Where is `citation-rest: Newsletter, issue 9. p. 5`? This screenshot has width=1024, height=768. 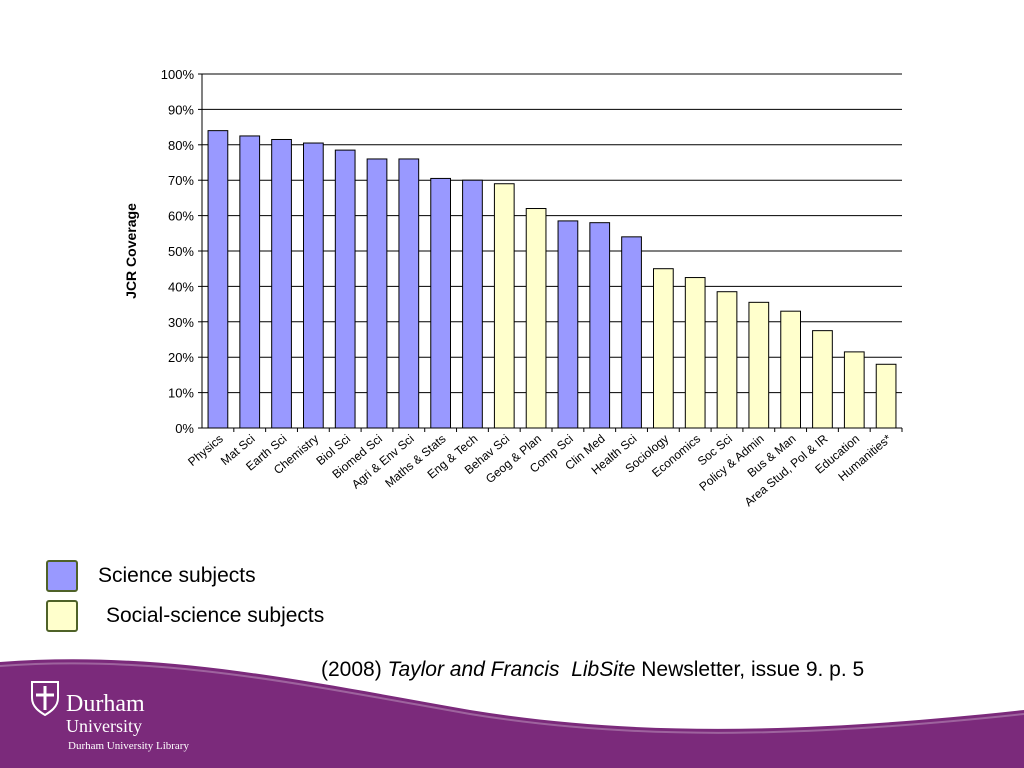 citation-rest: Newsletter, issue 9. p. 5 is located at coordinates (753, 669).